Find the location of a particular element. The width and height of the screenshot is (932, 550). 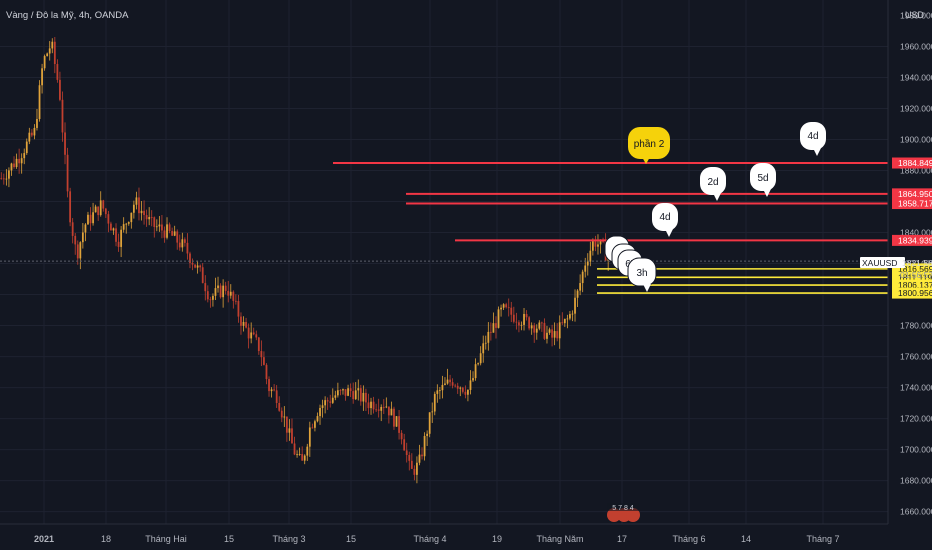

level-tag-label: 1834.939 is located at coordinates (915, 240).